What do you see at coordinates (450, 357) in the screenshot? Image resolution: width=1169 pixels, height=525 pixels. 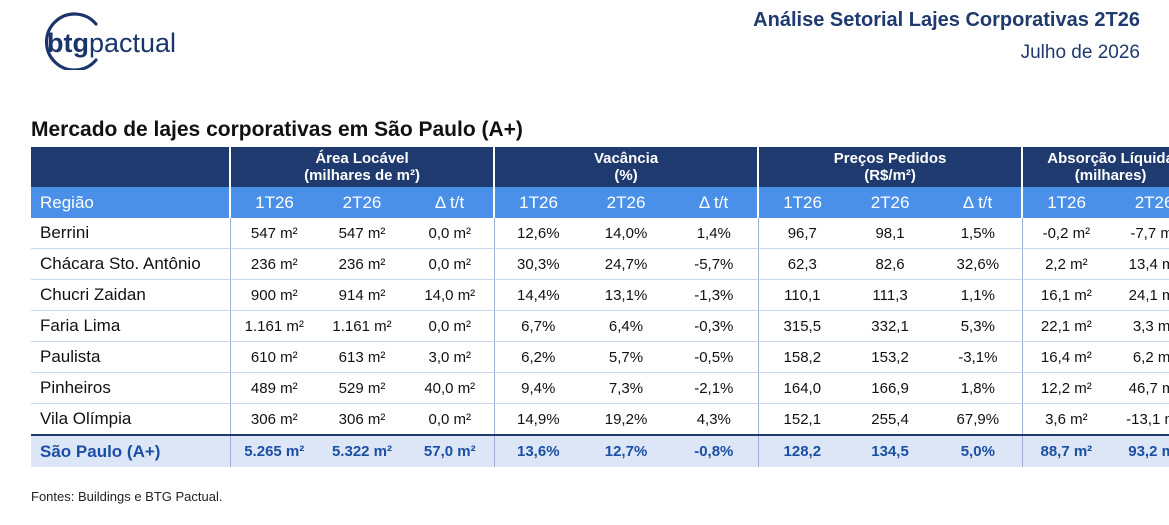 I see `value-cell: 3,0 m²` at bounding box center [450, 357].